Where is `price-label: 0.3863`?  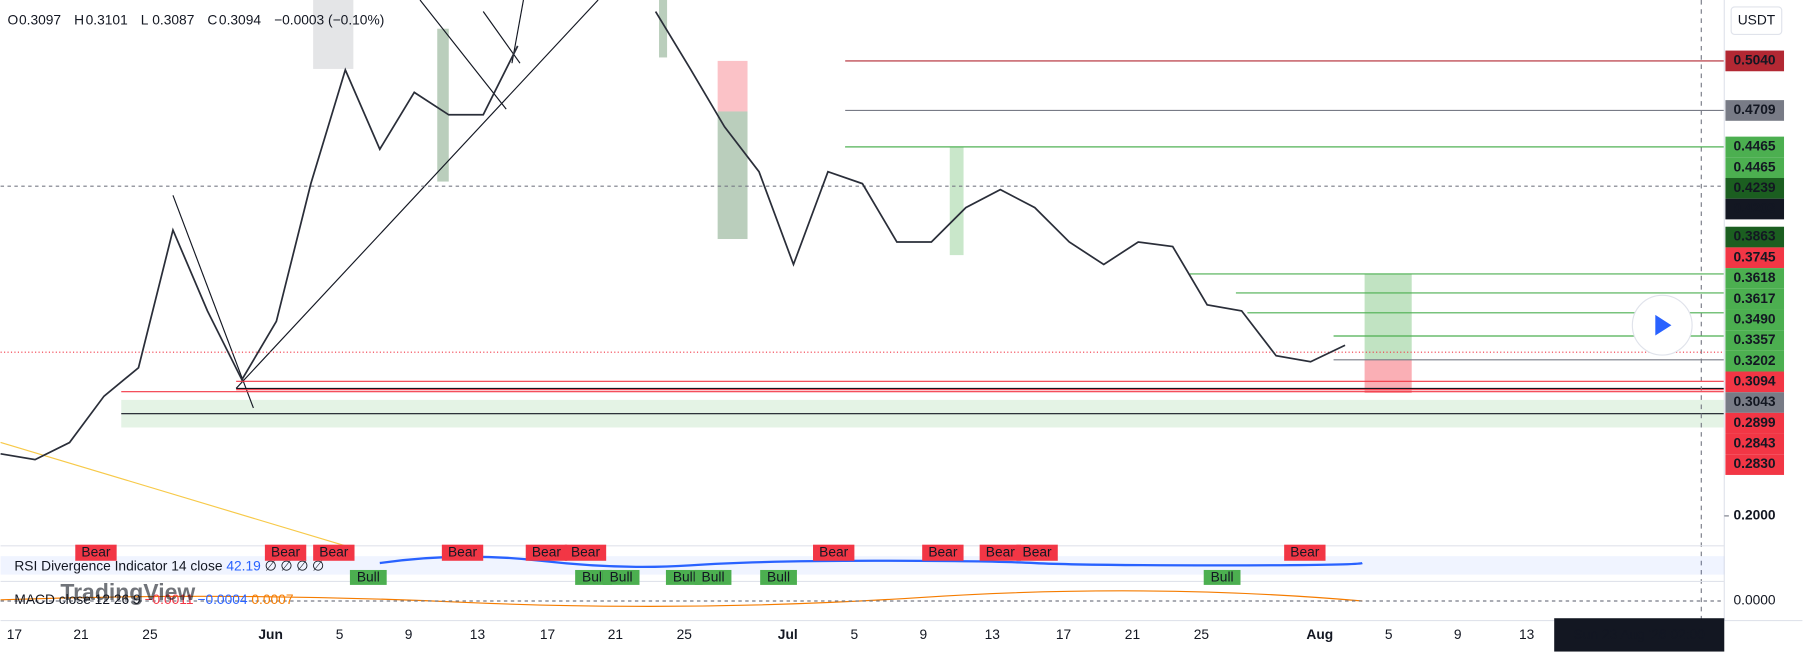
price-label: 0.3863 is located at coordinates (1754, 236).